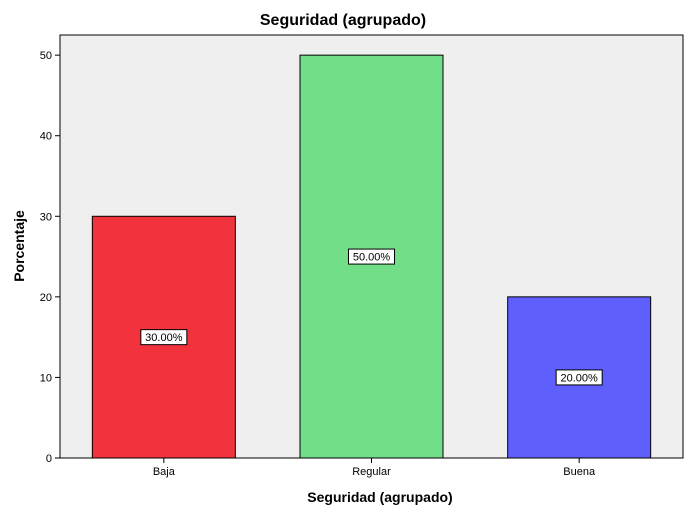 The width and height of the screenshot is (687, 507). I want to click on x-axis: Baja Regular Buena, so click(374, 468).